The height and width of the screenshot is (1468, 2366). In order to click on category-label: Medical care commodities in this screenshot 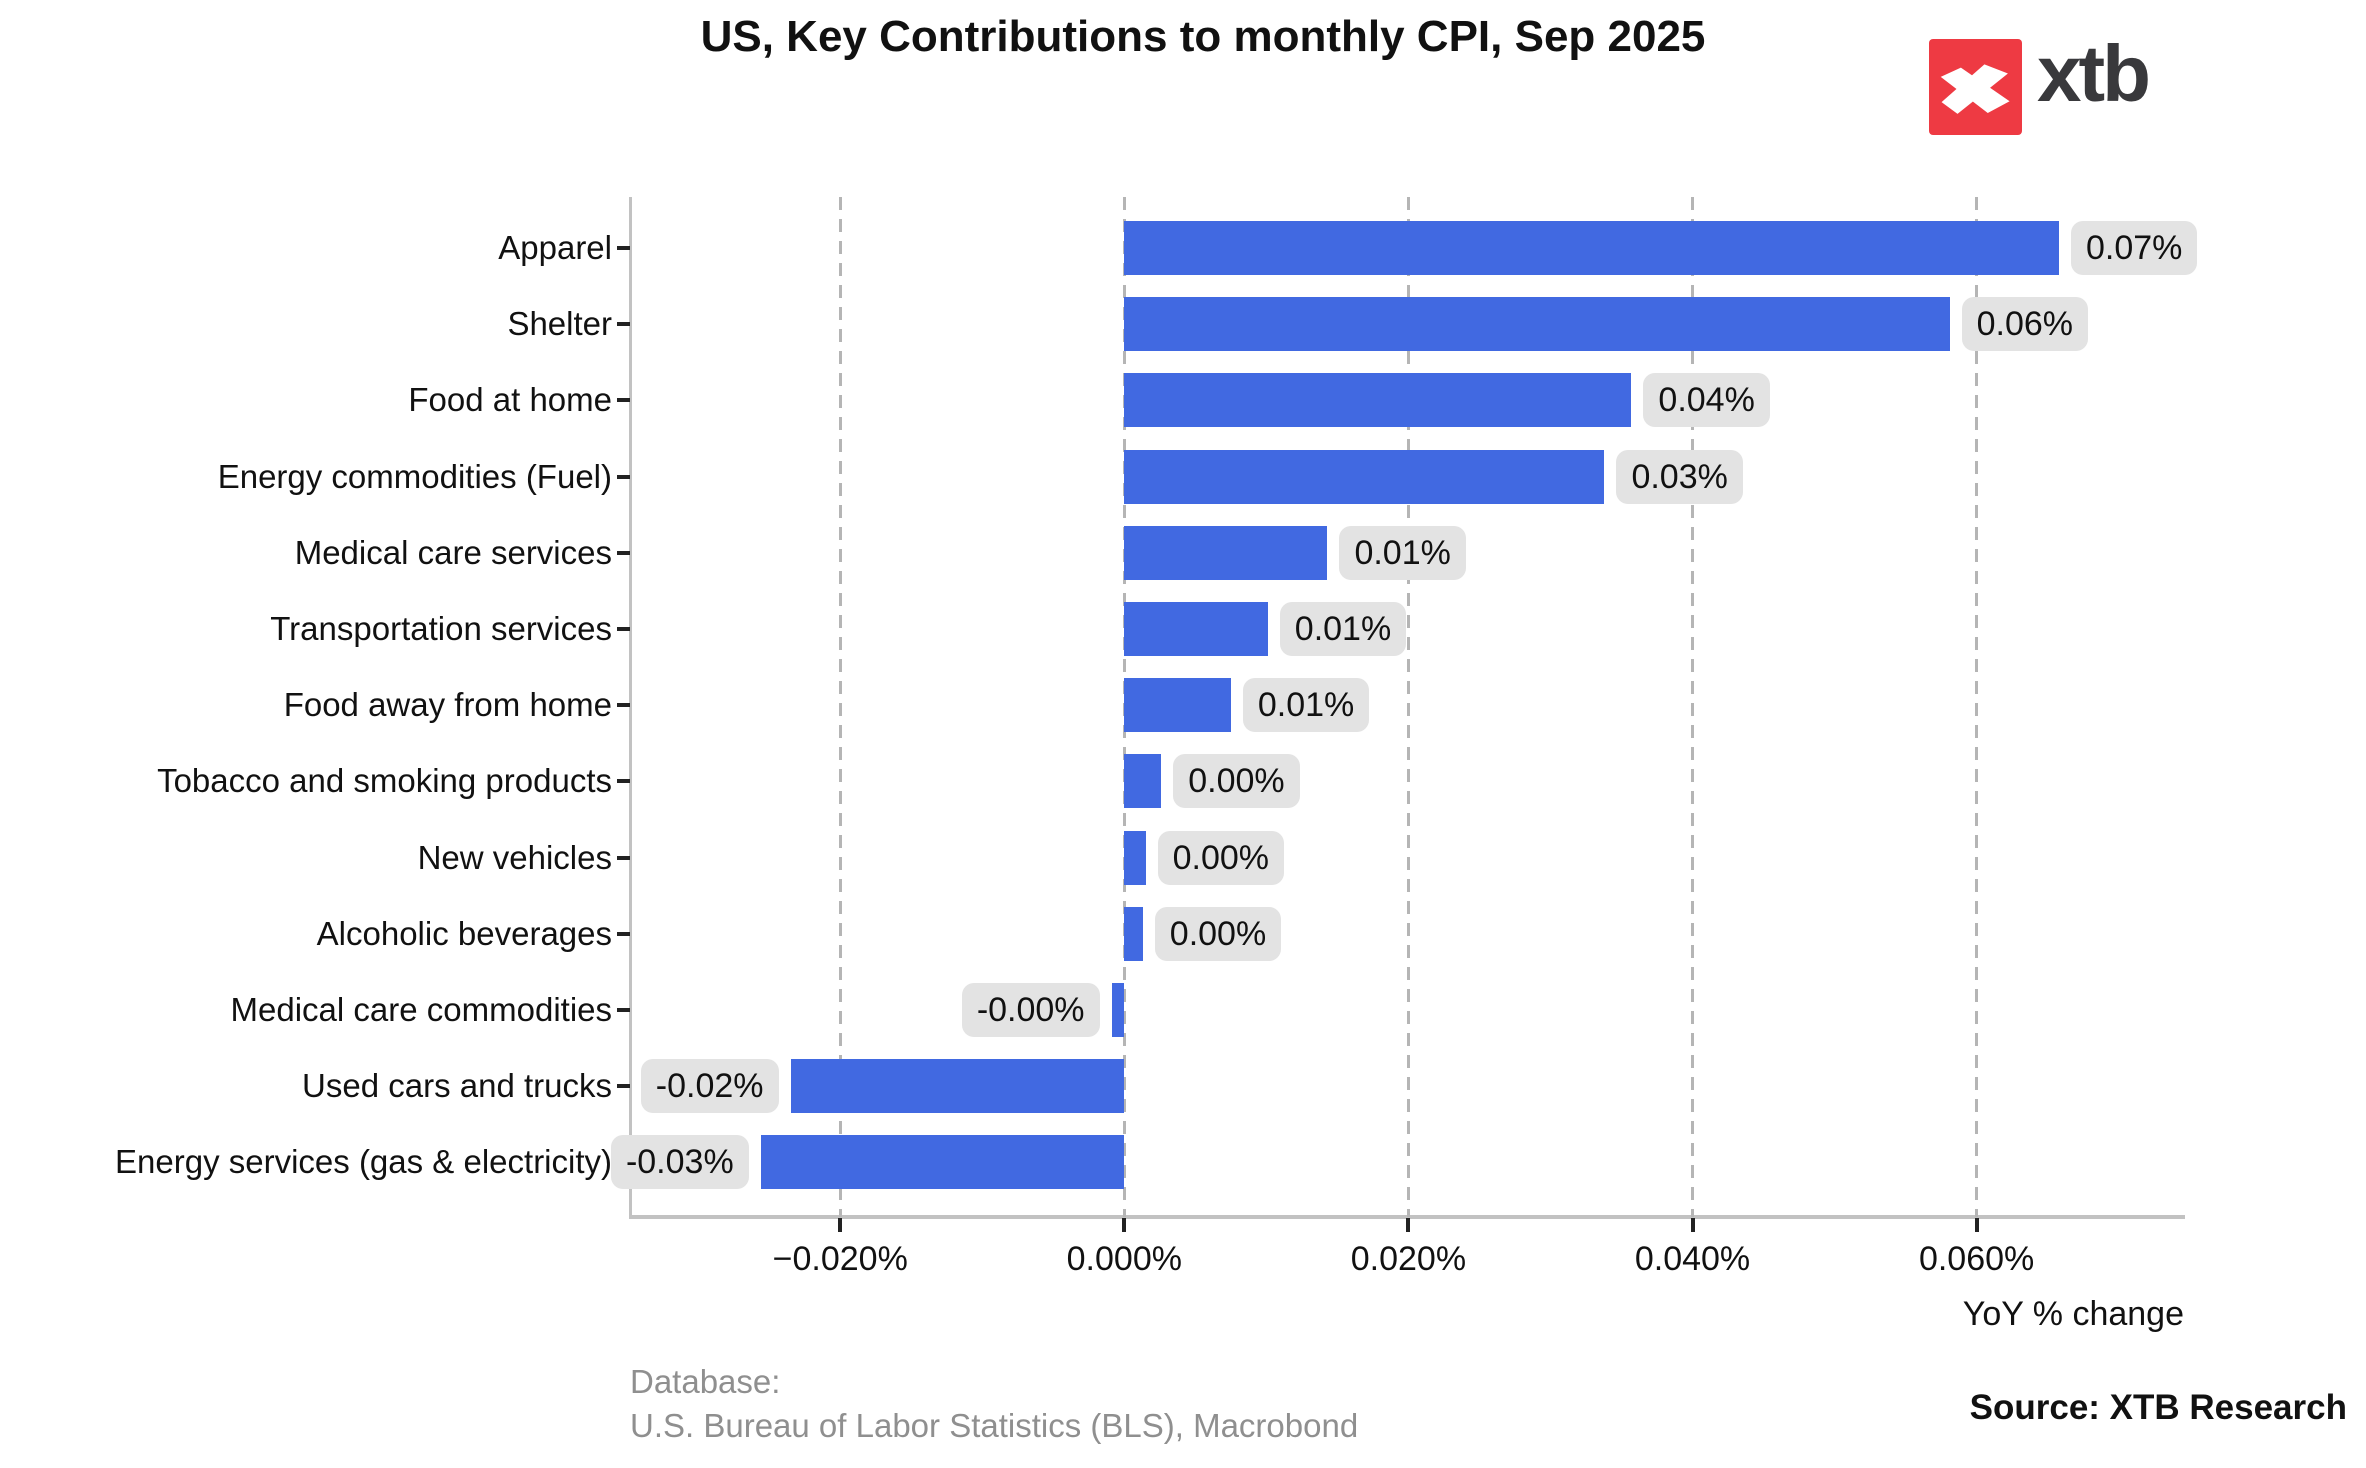, I will do `click(421, 1009)`.